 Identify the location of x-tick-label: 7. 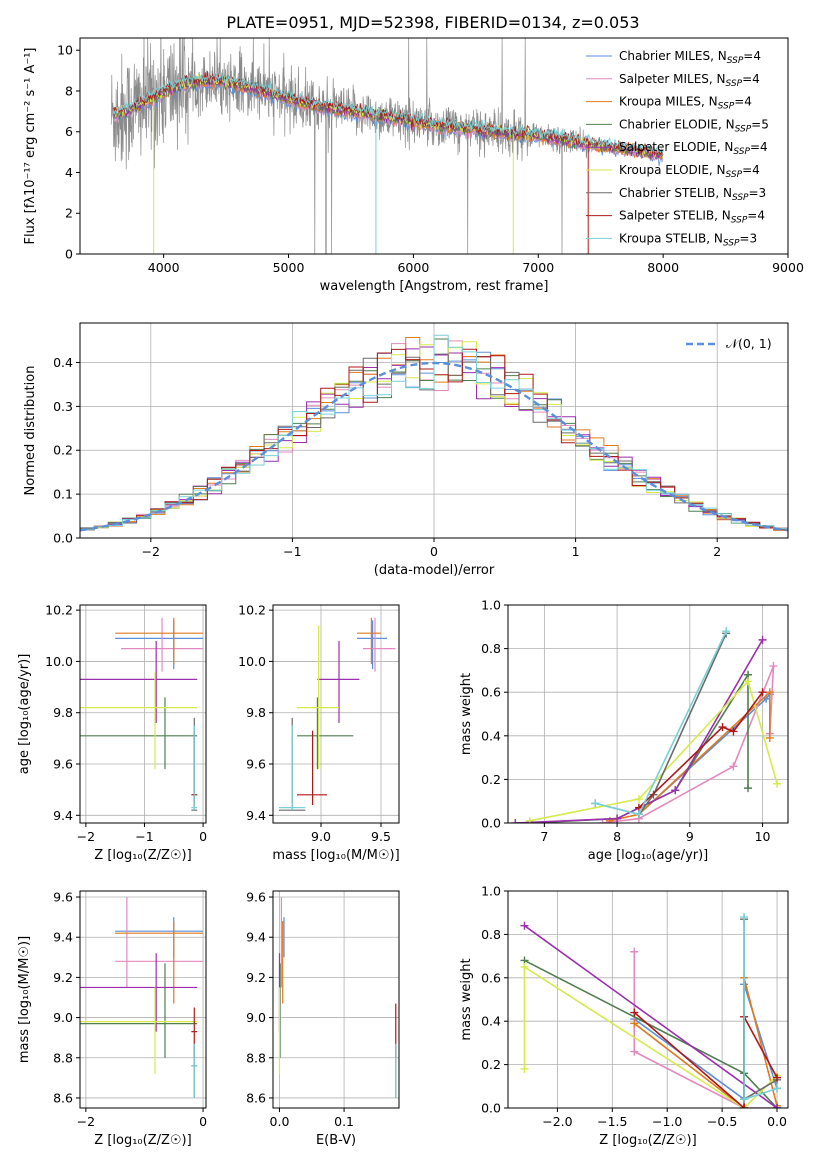
(544, 836).